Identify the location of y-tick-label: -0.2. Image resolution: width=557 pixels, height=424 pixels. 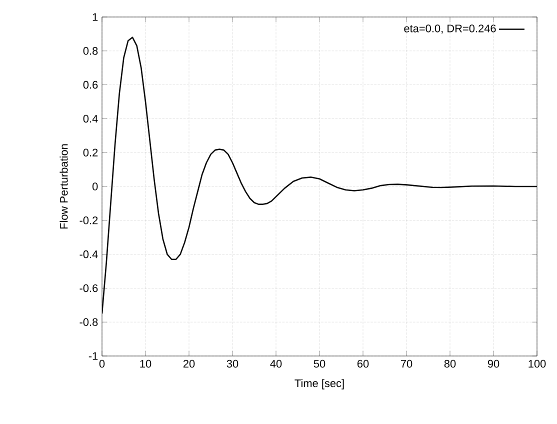
(89, 220).